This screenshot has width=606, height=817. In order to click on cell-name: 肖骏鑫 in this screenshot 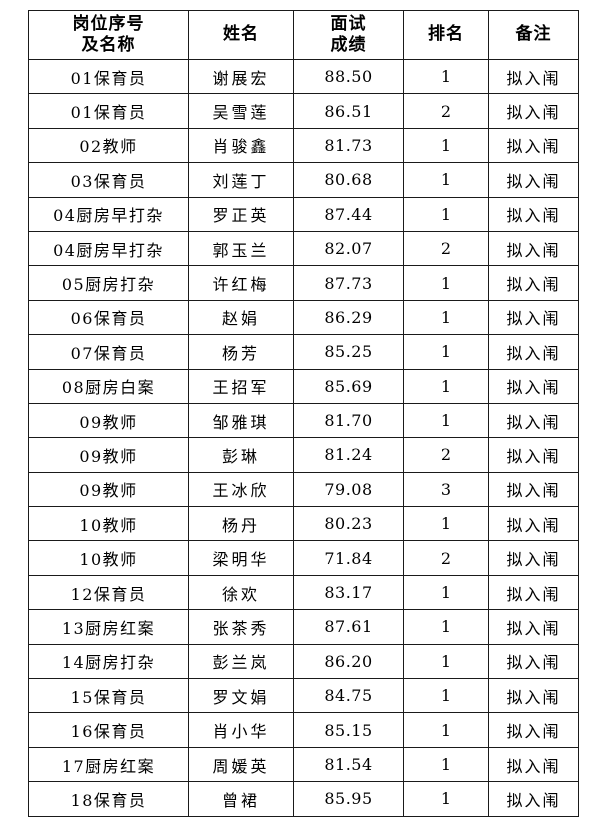, I will do `click(241, 145)`.